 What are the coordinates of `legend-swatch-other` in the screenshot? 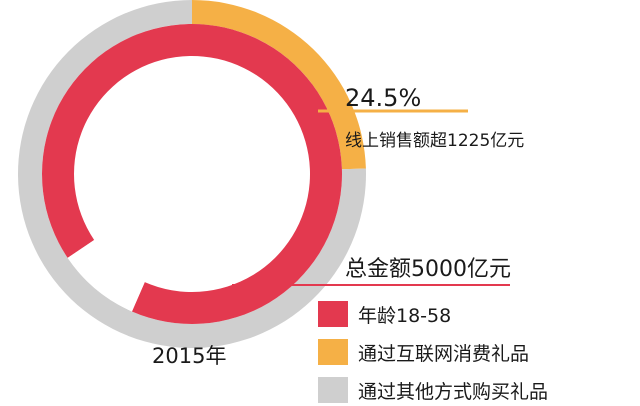 It's located at (333, 390).